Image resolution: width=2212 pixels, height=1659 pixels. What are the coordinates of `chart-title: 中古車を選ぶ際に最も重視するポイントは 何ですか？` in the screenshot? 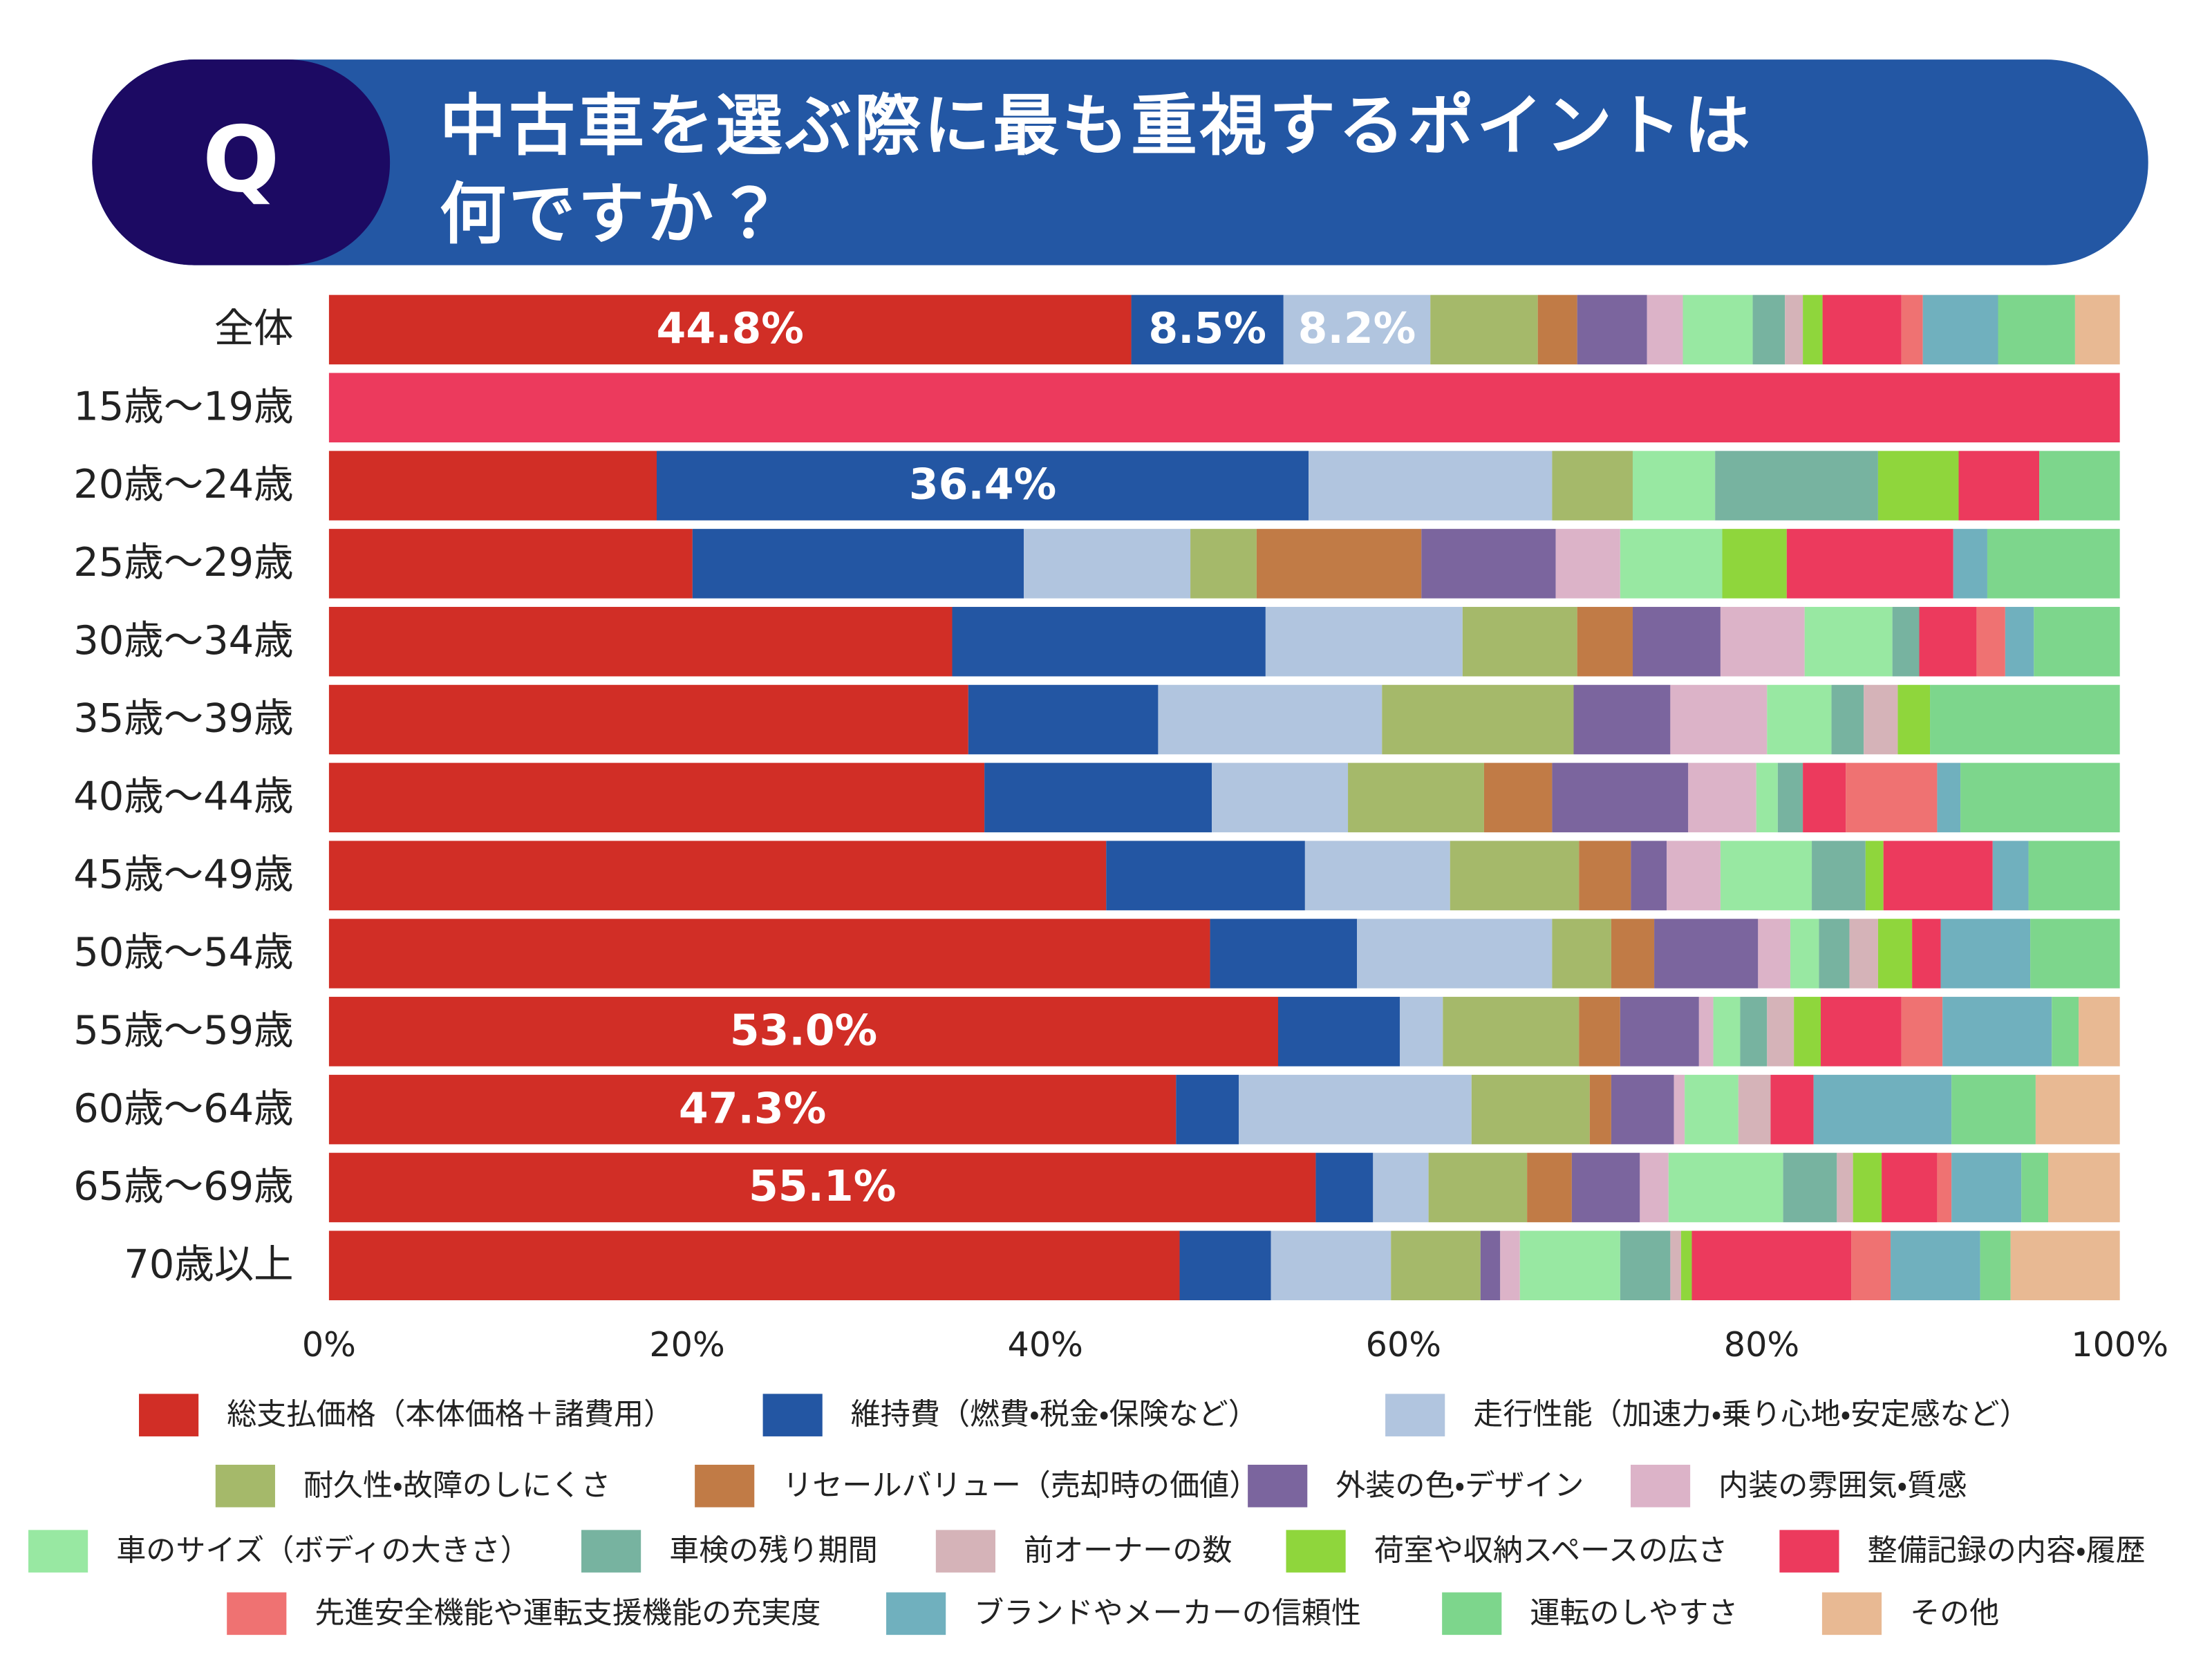 It's located at (1096, 170).